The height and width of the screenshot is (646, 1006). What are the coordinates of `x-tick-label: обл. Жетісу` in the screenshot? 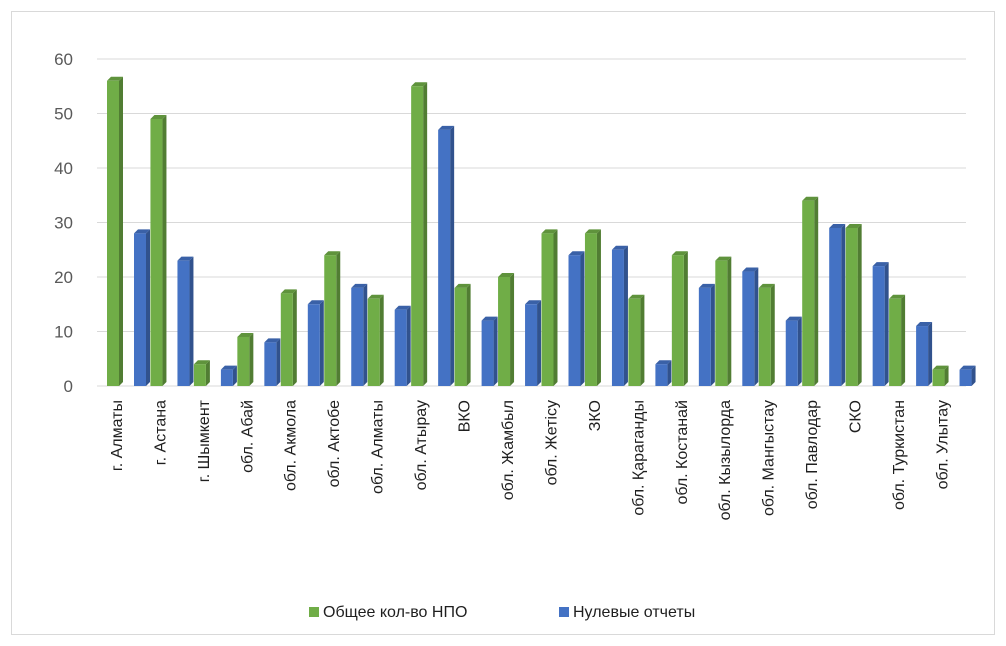 It's located at (551, 442).